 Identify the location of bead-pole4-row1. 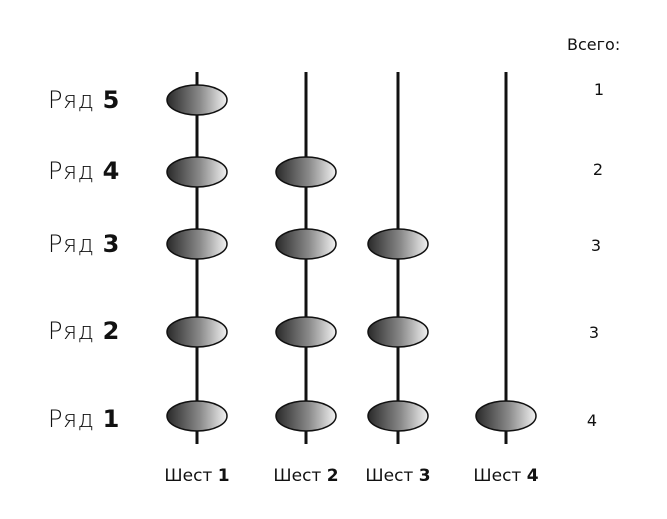
(506, 416).